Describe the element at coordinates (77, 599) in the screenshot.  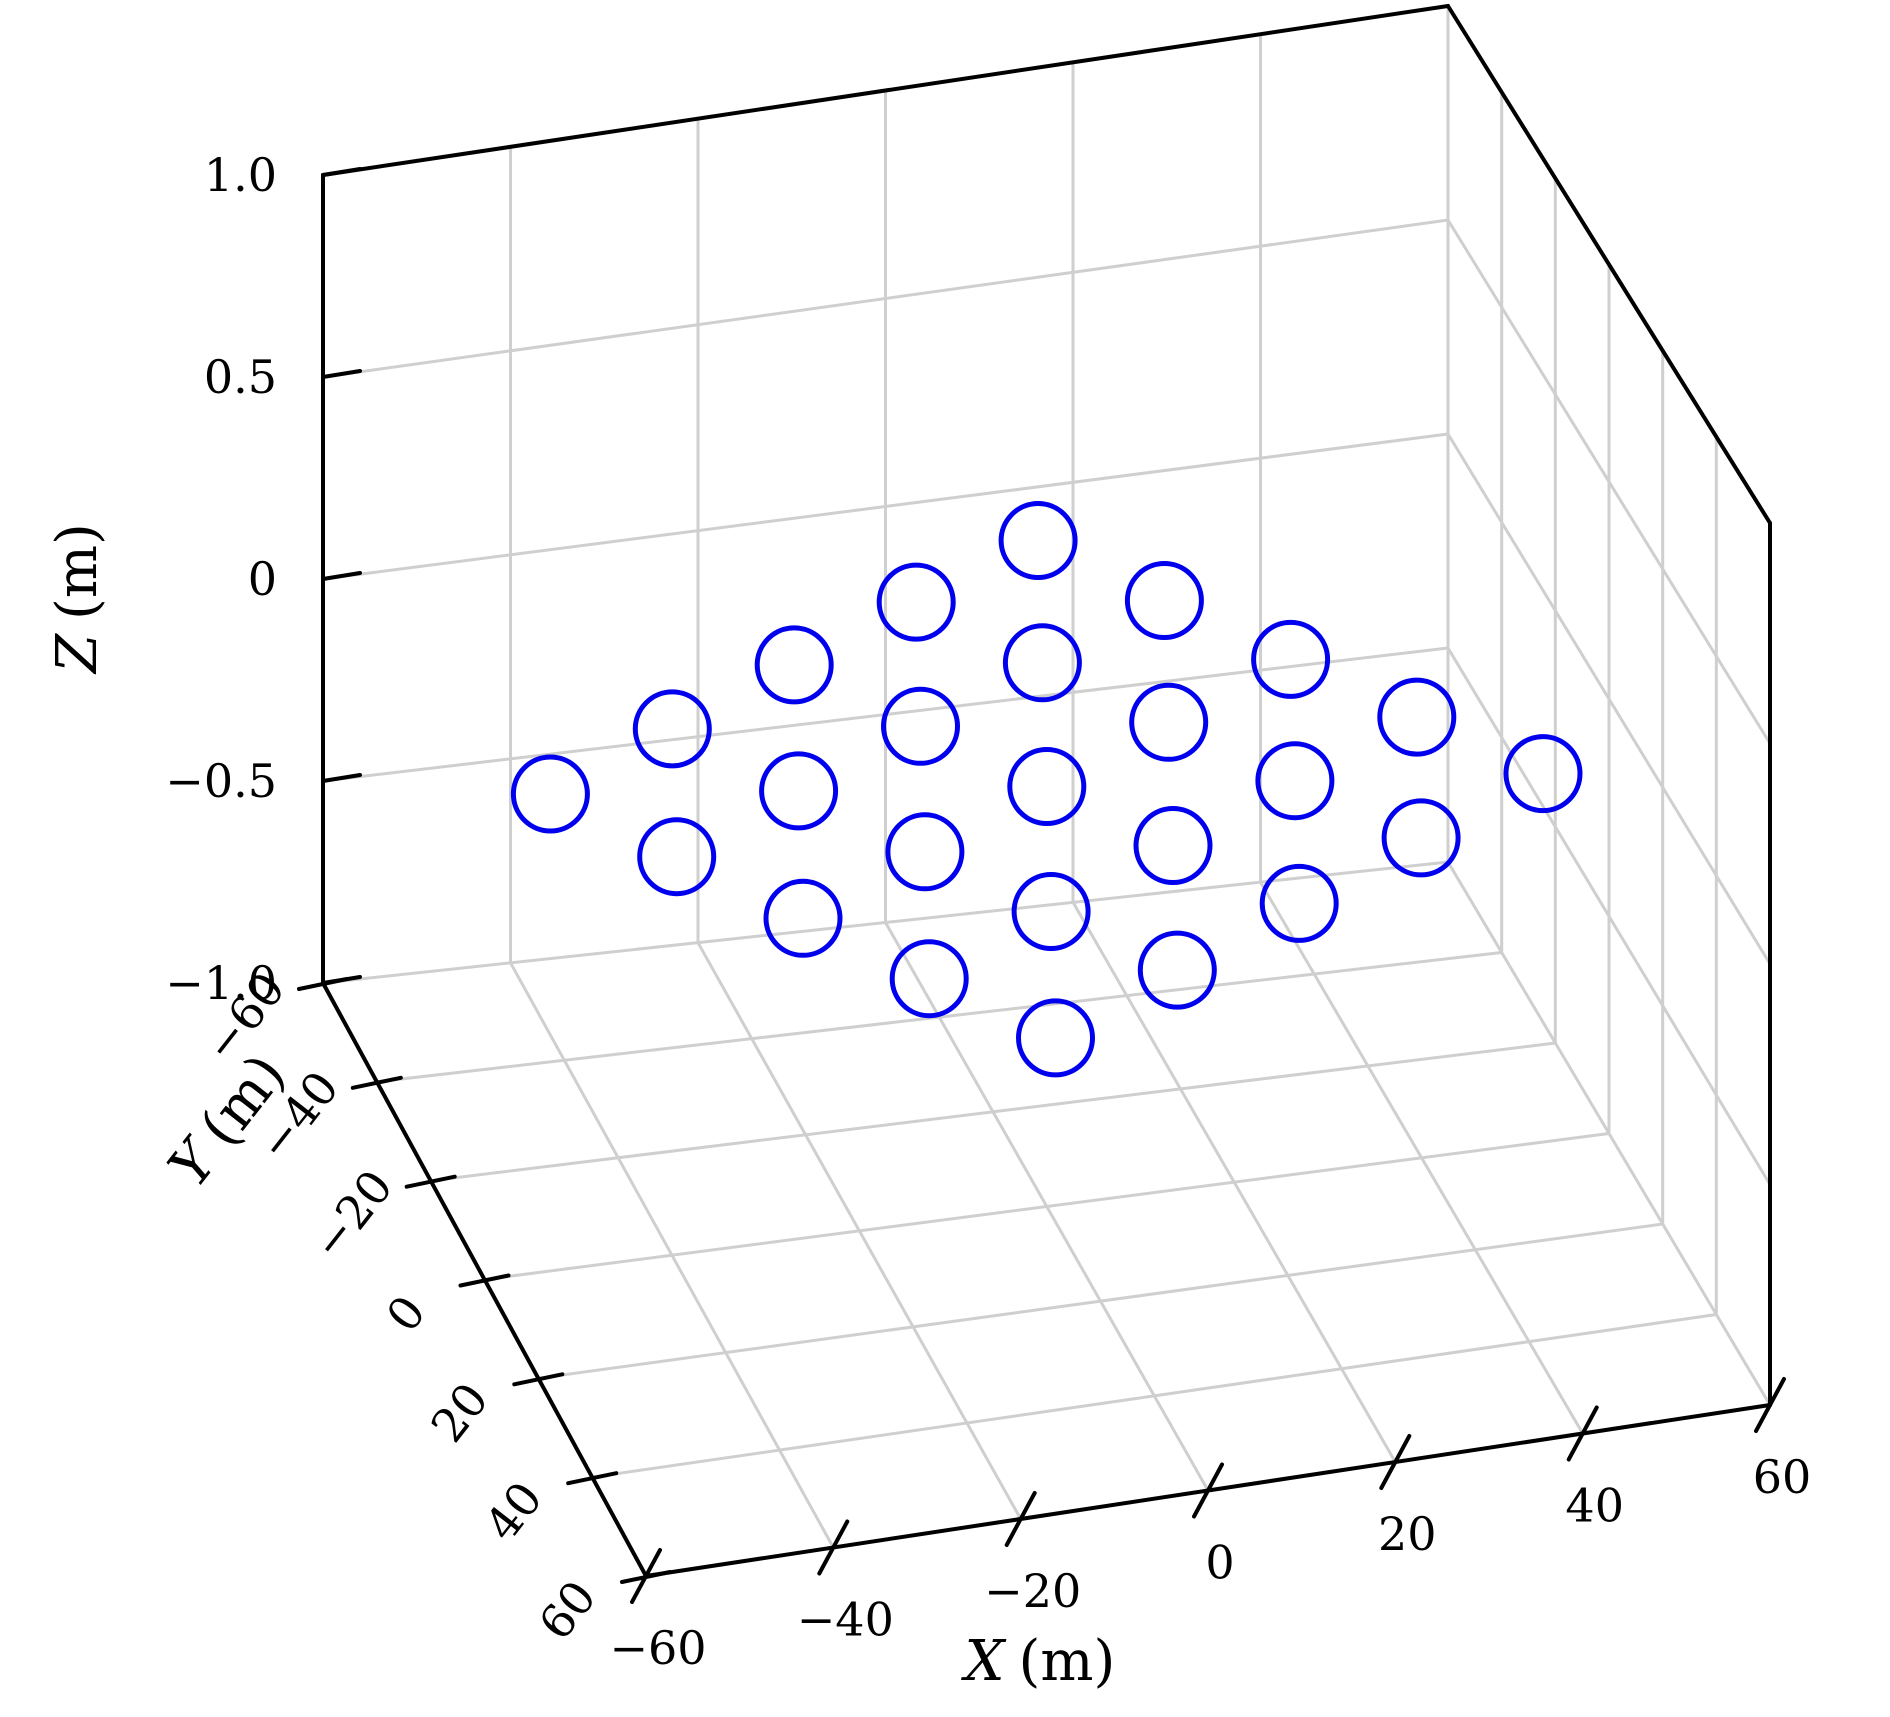
I see `z-axis-title: Z(m)` at that location.